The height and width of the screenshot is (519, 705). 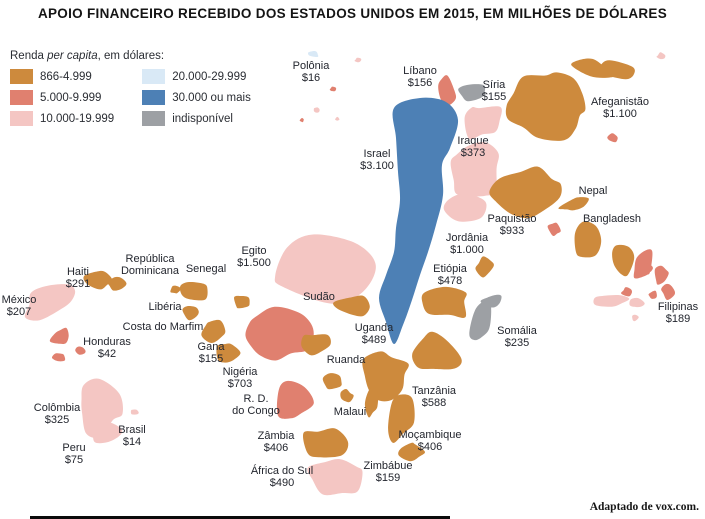 What do you see at coordinates (525, 192) in the screenshot?
I see `country-shape-paquistao` at bounding box center [525, 192].